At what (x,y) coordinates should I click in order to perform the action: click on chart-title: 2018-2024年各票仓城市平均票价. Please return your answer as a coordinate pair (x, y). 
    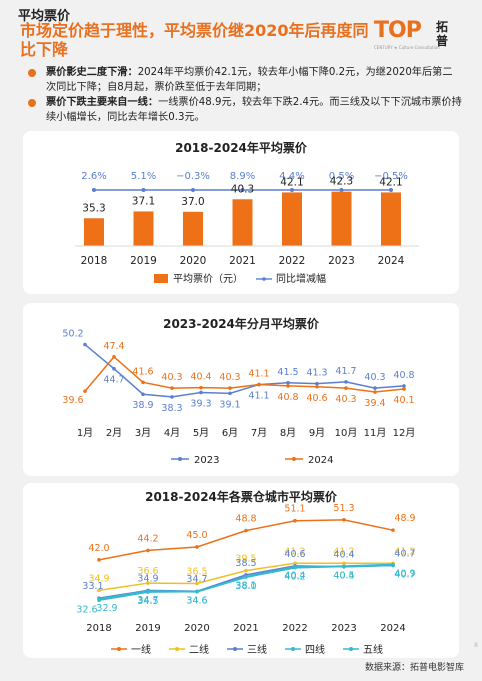
    Looking at the image, I should click on (241, 496).